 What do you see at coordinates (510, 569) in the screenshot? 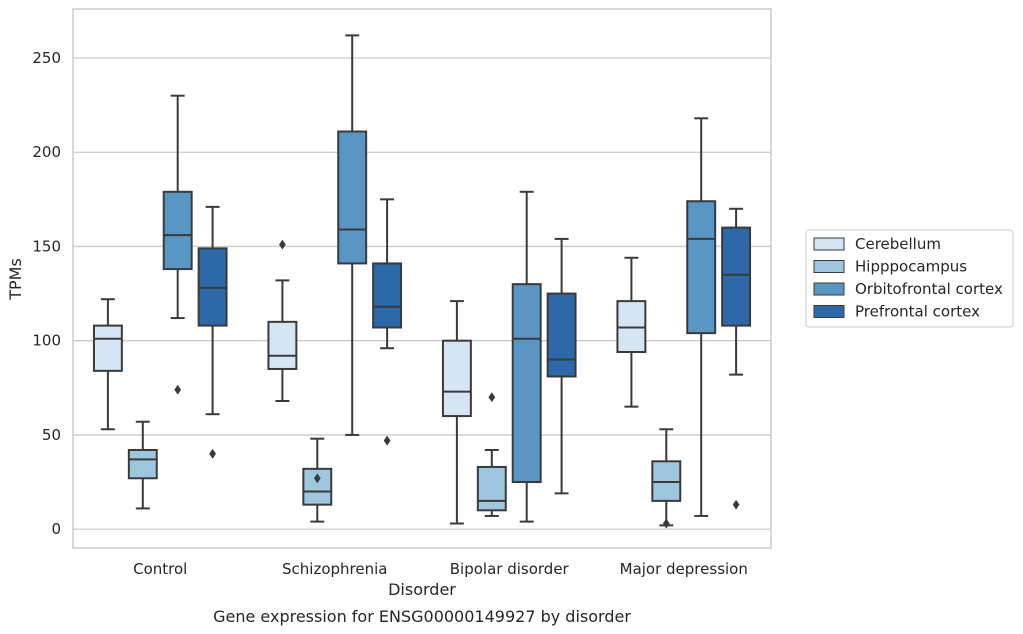
I see `x-tick-label: Bipolar disorder` at bounding box center [510, 569].